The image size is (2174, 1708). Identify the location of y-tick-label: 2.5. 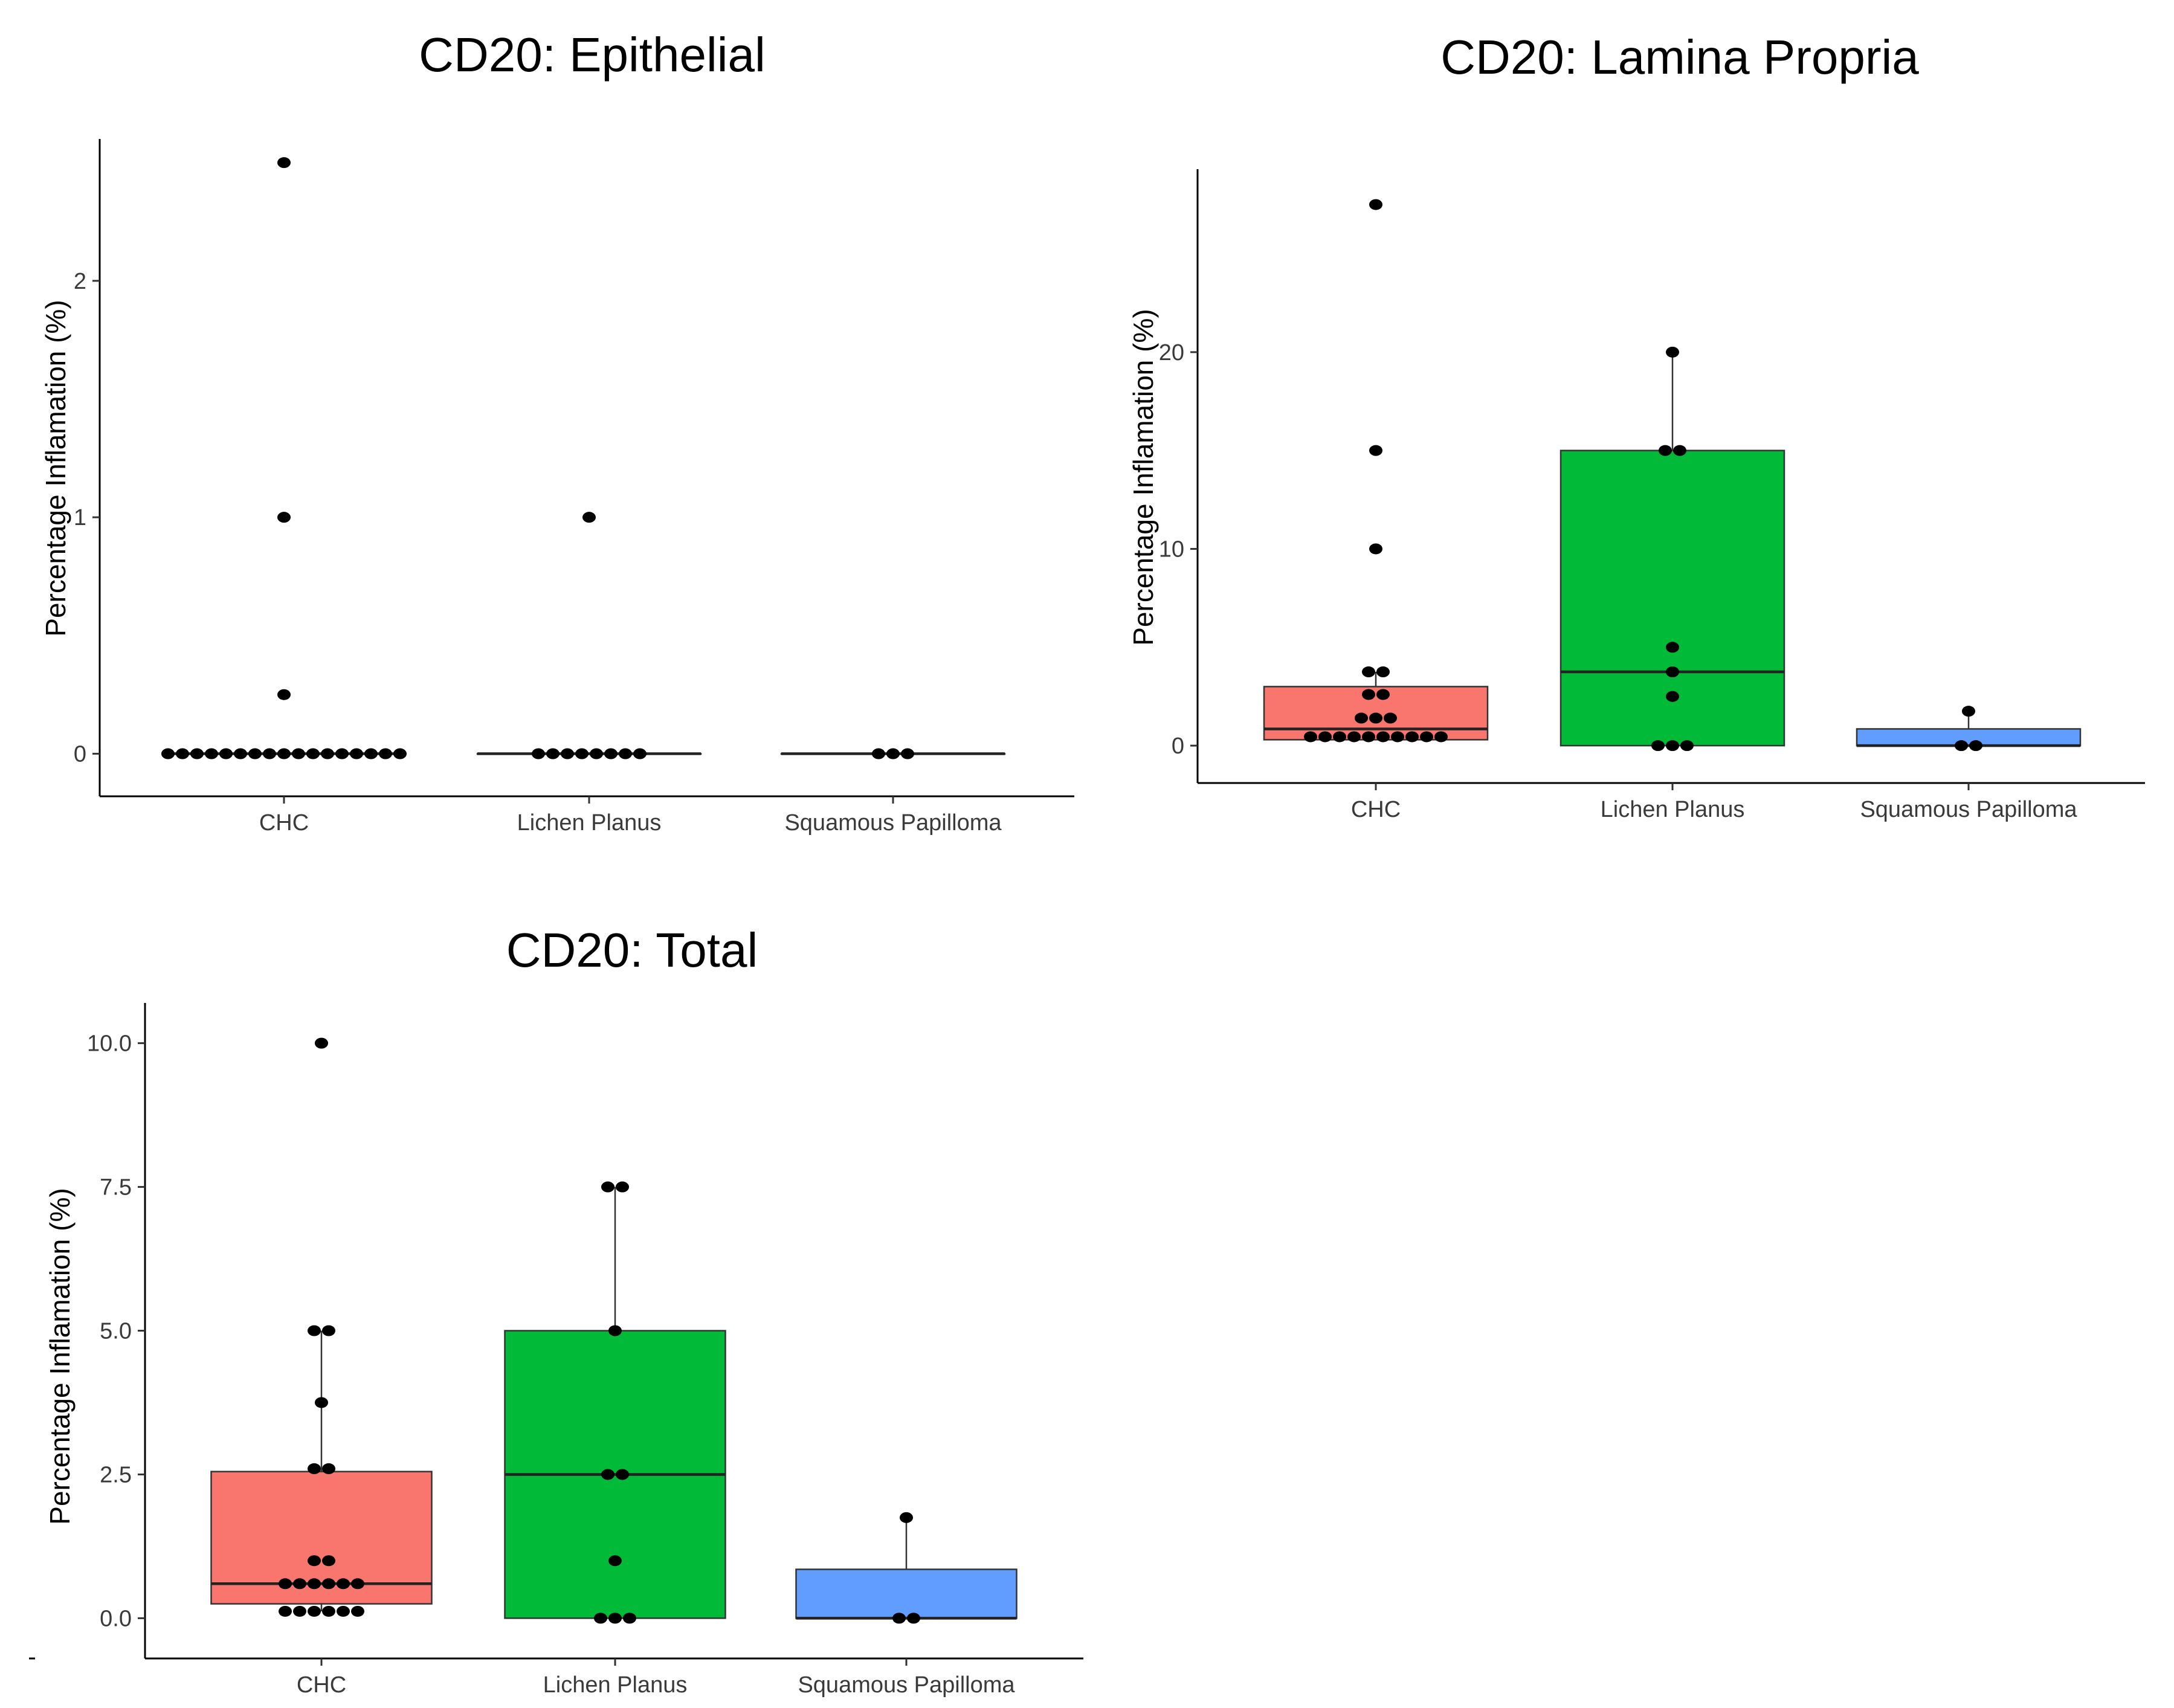
(116, 1474).